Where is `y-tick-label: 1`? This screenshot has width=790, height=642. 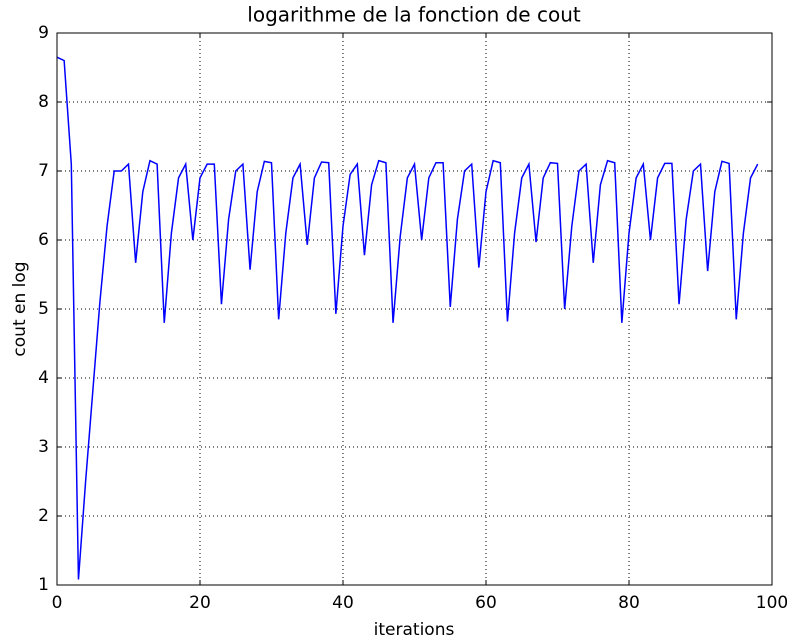
y-tick-label: 1 is located at coordinates (43, 585).